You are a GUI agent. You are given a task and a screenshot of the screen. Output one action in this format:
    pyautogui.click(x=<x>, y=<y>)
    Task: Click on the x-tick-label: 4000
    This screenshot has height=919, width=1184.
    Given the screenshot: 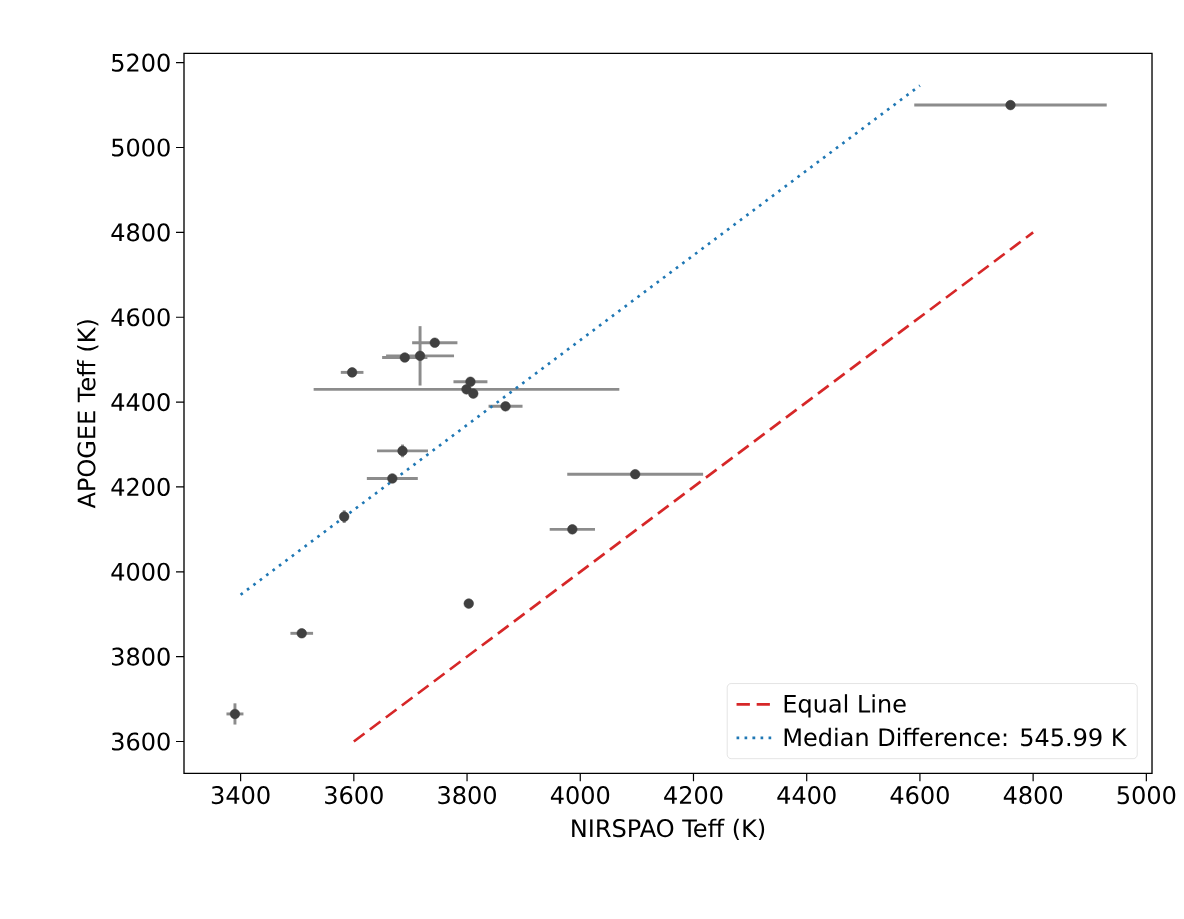 What is the action you would take?
    pyautogui.click(x=580, y=795)
    